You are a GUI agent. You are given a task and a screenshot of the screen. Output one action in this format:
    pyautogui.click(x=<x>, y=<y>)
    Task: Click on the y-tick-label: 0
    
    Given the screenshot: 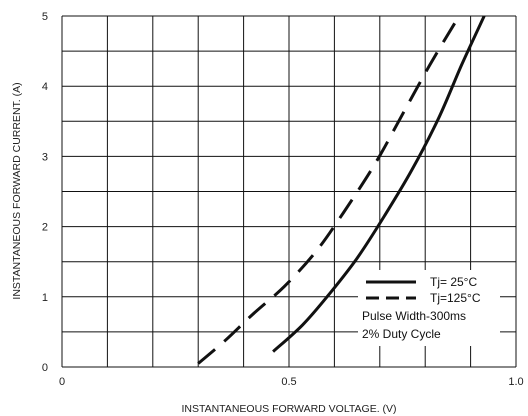 What is the action you would take?
    pyautogui.click(x=45, y=368)
    